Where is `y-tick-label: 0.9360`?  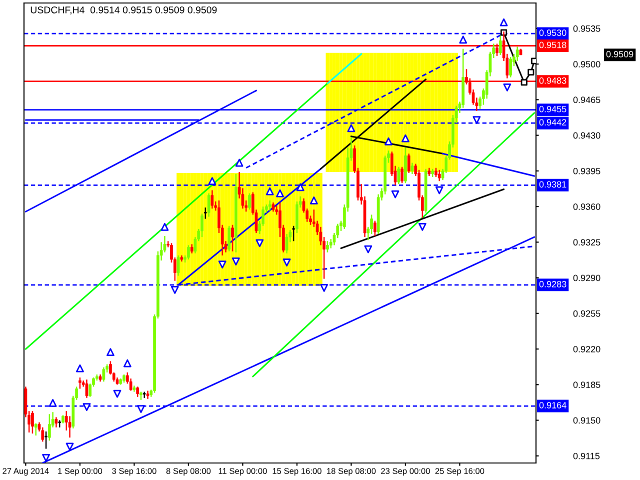
y-tick-label: 0.9360 is located at coordinates (586, 207).